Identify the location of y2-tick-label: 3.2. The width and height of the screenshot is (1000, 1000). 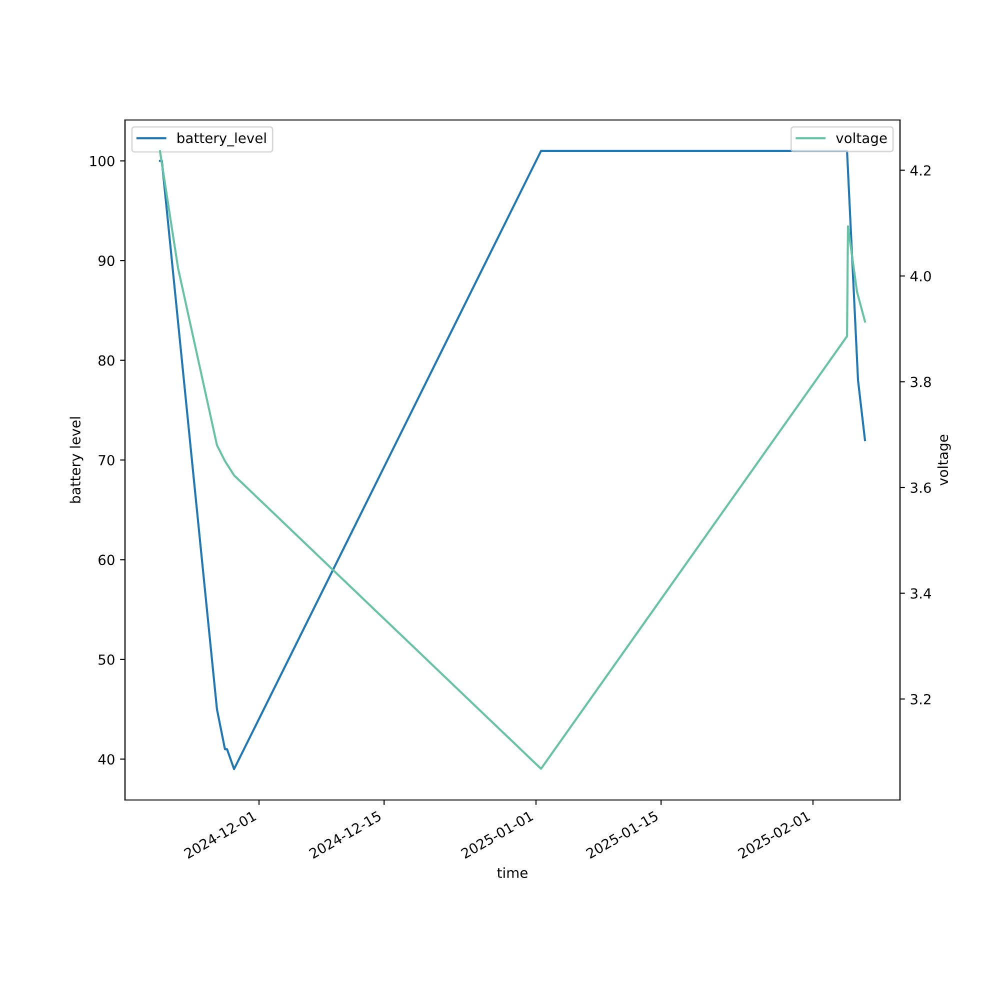
(920, 699).